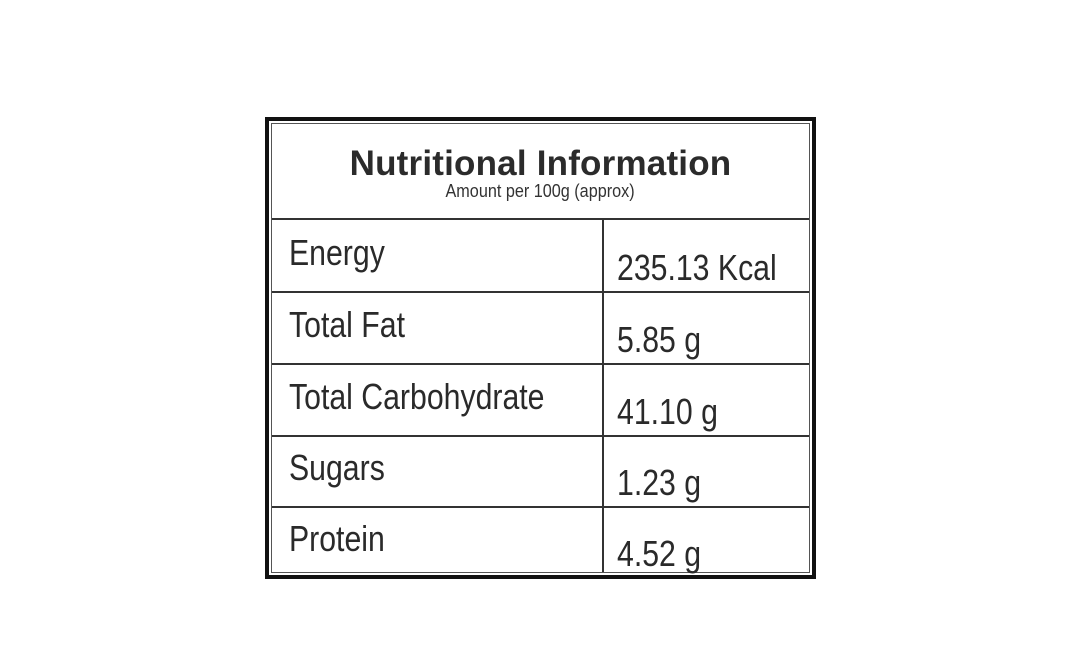  What do you see at coordinates (337, 538) in the screenshot?
I see `nutrient-label: Protein` at bounding box center [337, 538].